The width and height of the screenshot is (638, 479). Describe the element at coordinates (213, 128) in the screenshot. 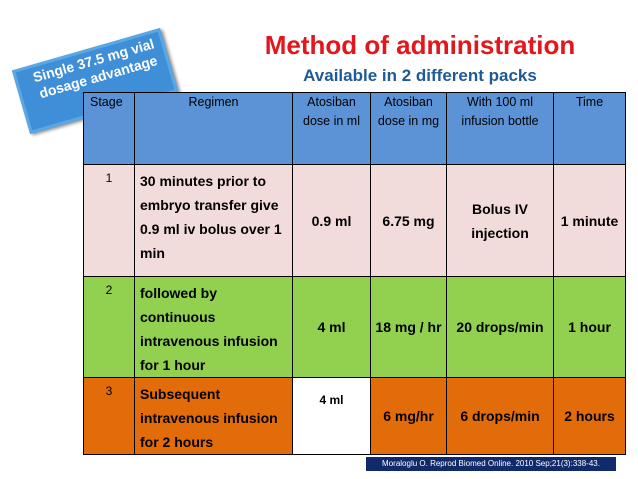

I see `header-regimen: Regimen` at that location.